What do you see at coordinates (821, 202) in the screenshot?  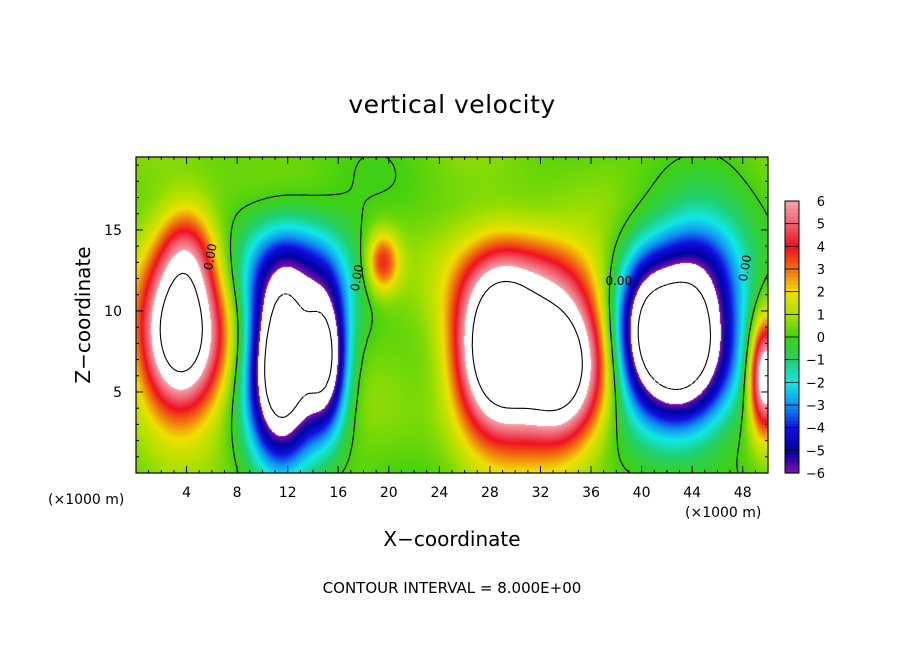 I see `colorbar-tick-label: 6` at bounding box center [821, 202].